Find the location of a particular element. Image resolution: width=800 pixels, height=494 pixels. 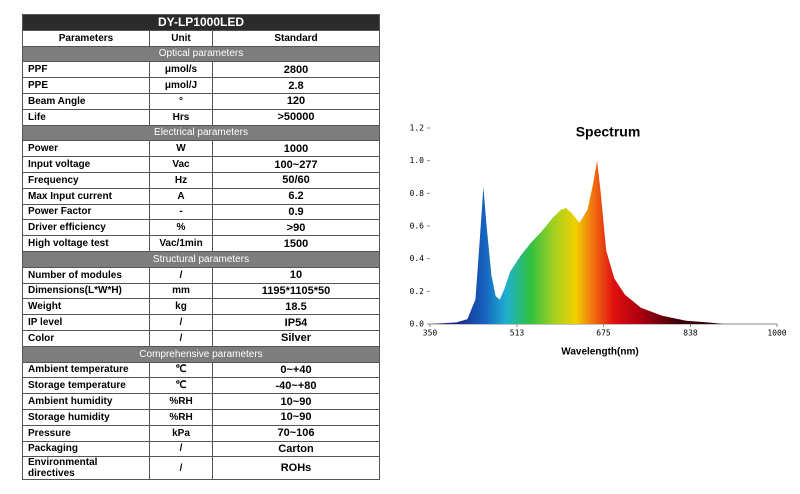

table-row: Structural parameters is located at coordinates (201, 259).